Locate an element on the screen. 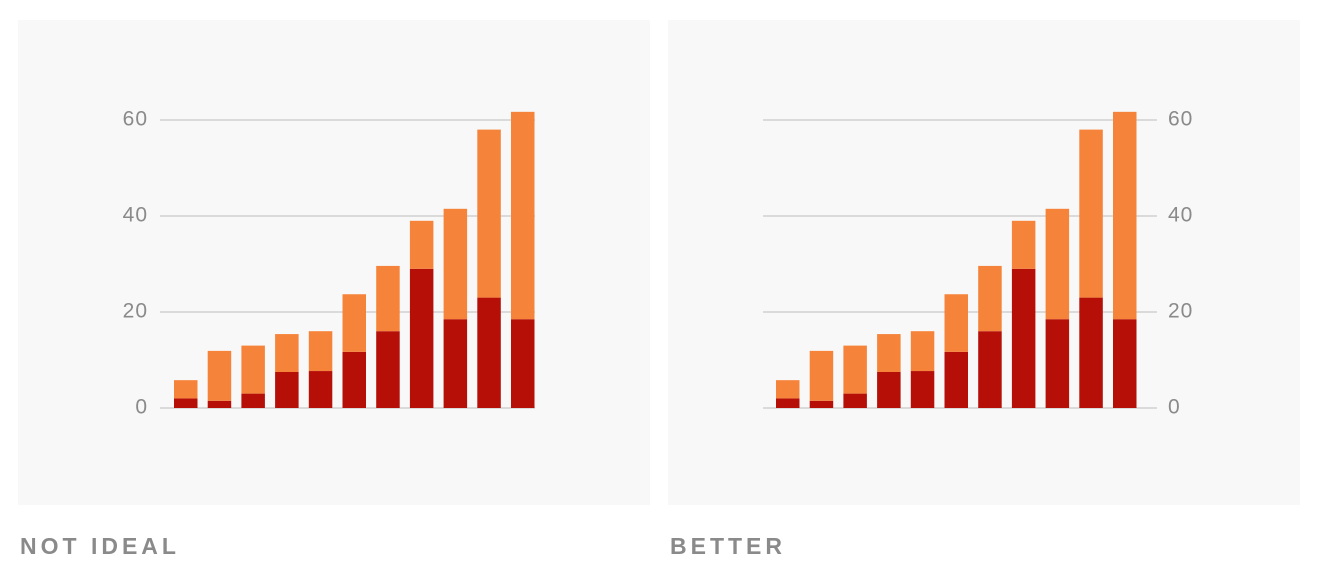 The width and height of the screenshot is (1318, 583). caption: NOT IDEAL is located at coordinates (100, 546).